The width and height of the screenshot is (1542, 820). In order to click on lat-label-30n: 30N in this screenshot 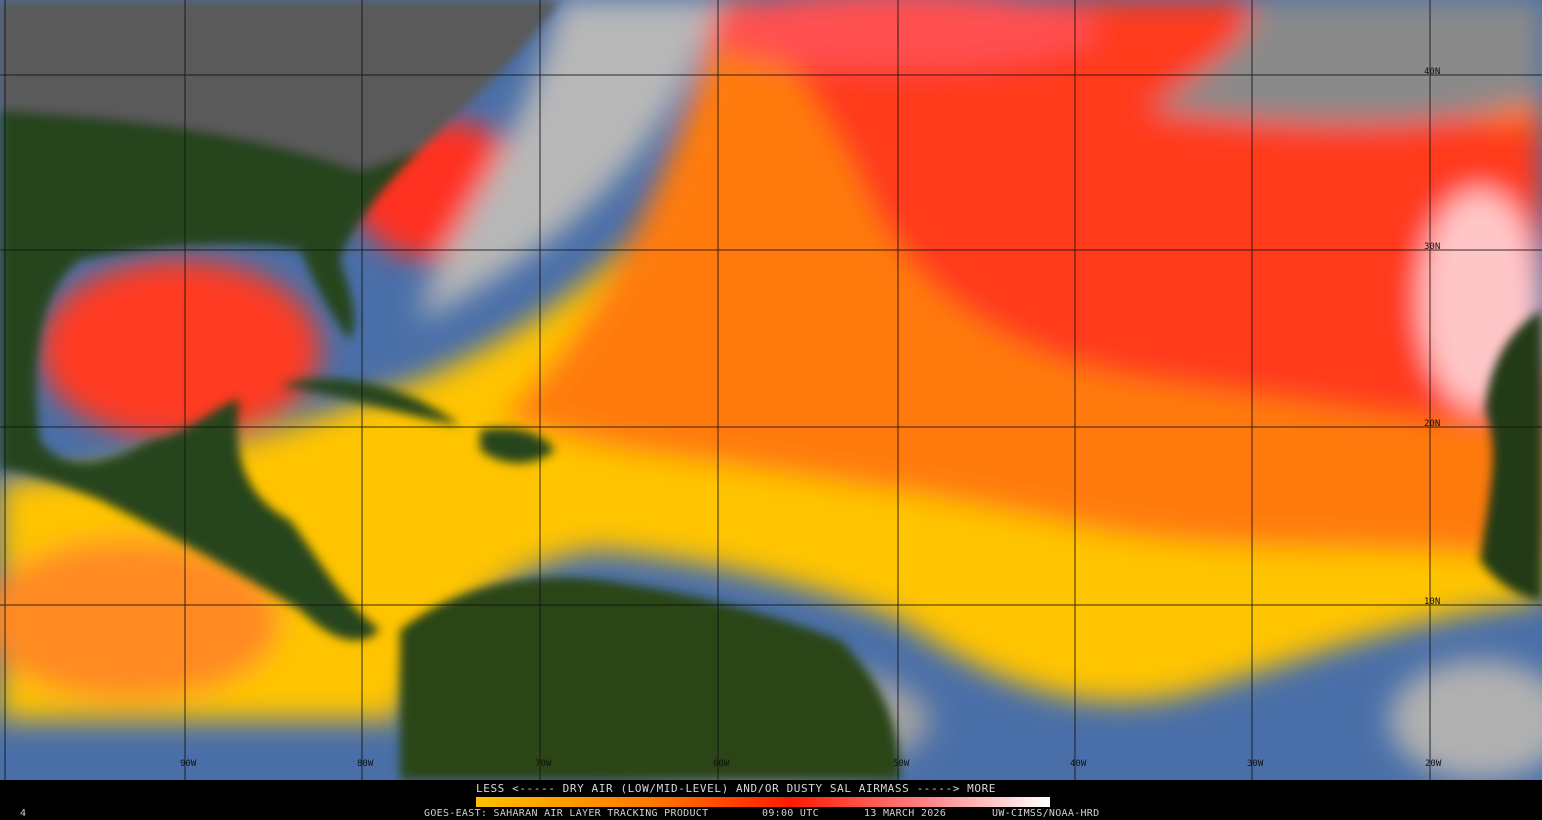, I will do `click(1432, 247)`.